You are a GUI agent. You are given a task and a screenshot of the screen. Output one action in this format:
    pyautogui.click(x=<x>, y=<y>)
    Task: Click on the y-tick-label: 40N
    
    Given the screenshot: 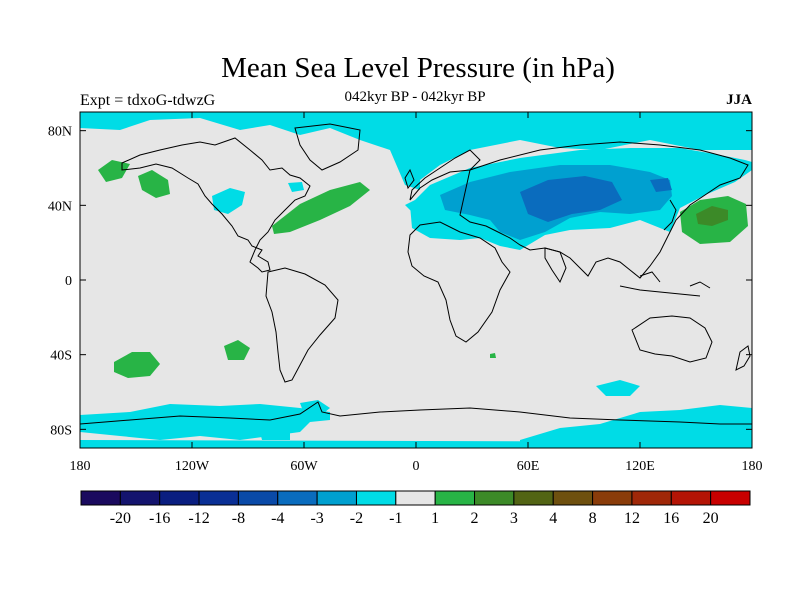 What is the action you would take?
    pyautogui.click(x=60, y=206)
    